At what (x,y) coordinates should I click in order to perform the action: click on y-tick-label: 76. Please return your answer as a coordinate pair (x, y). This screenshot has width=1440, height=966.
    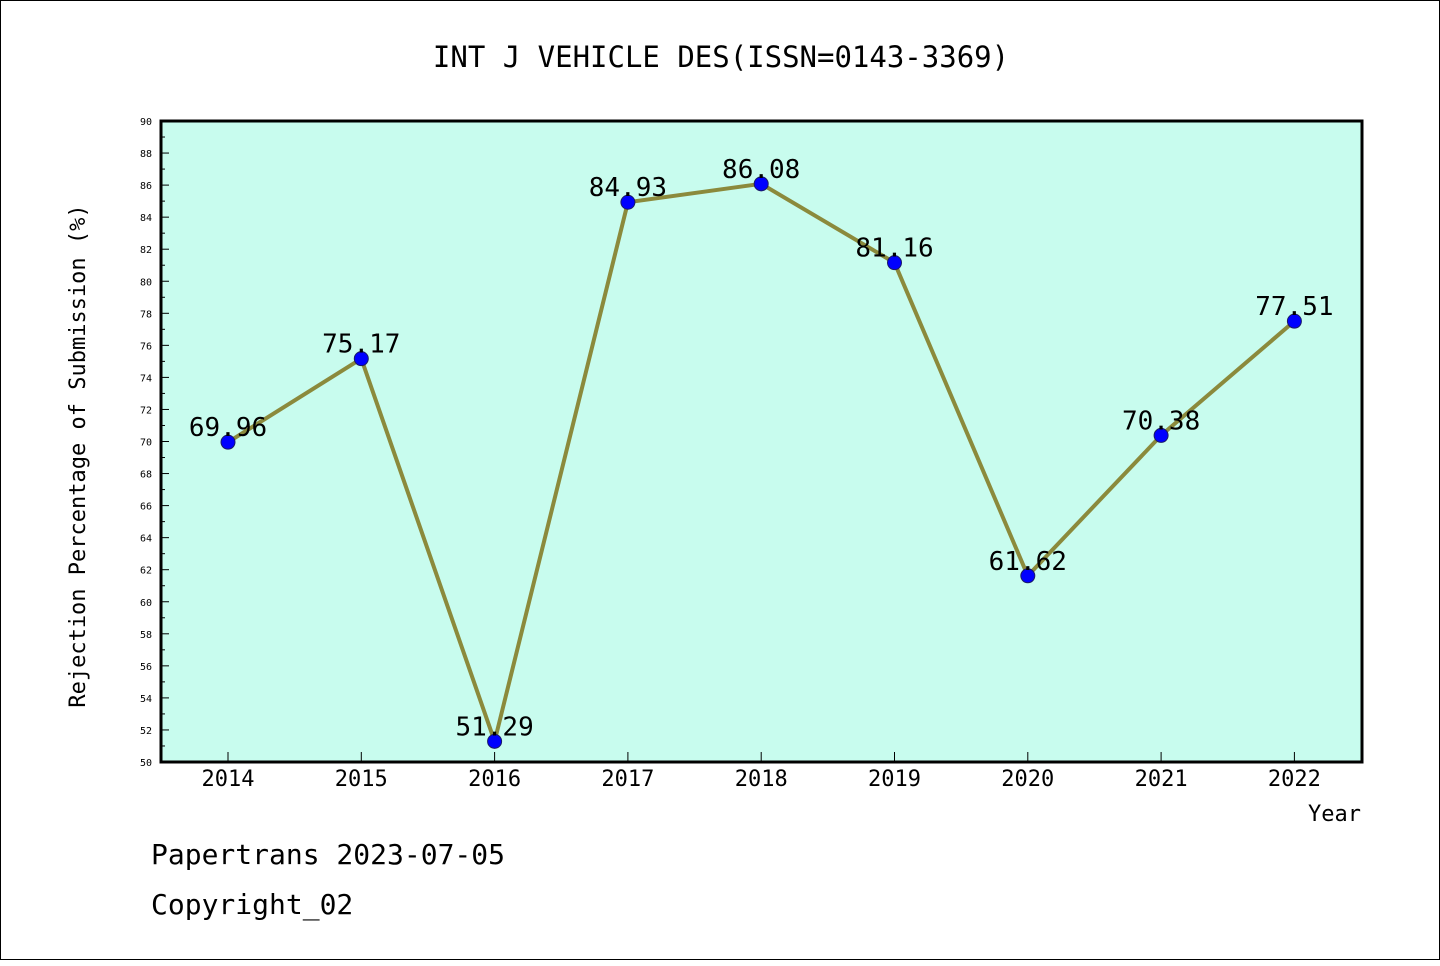
    Looking at the image, I should click on (146, 346).